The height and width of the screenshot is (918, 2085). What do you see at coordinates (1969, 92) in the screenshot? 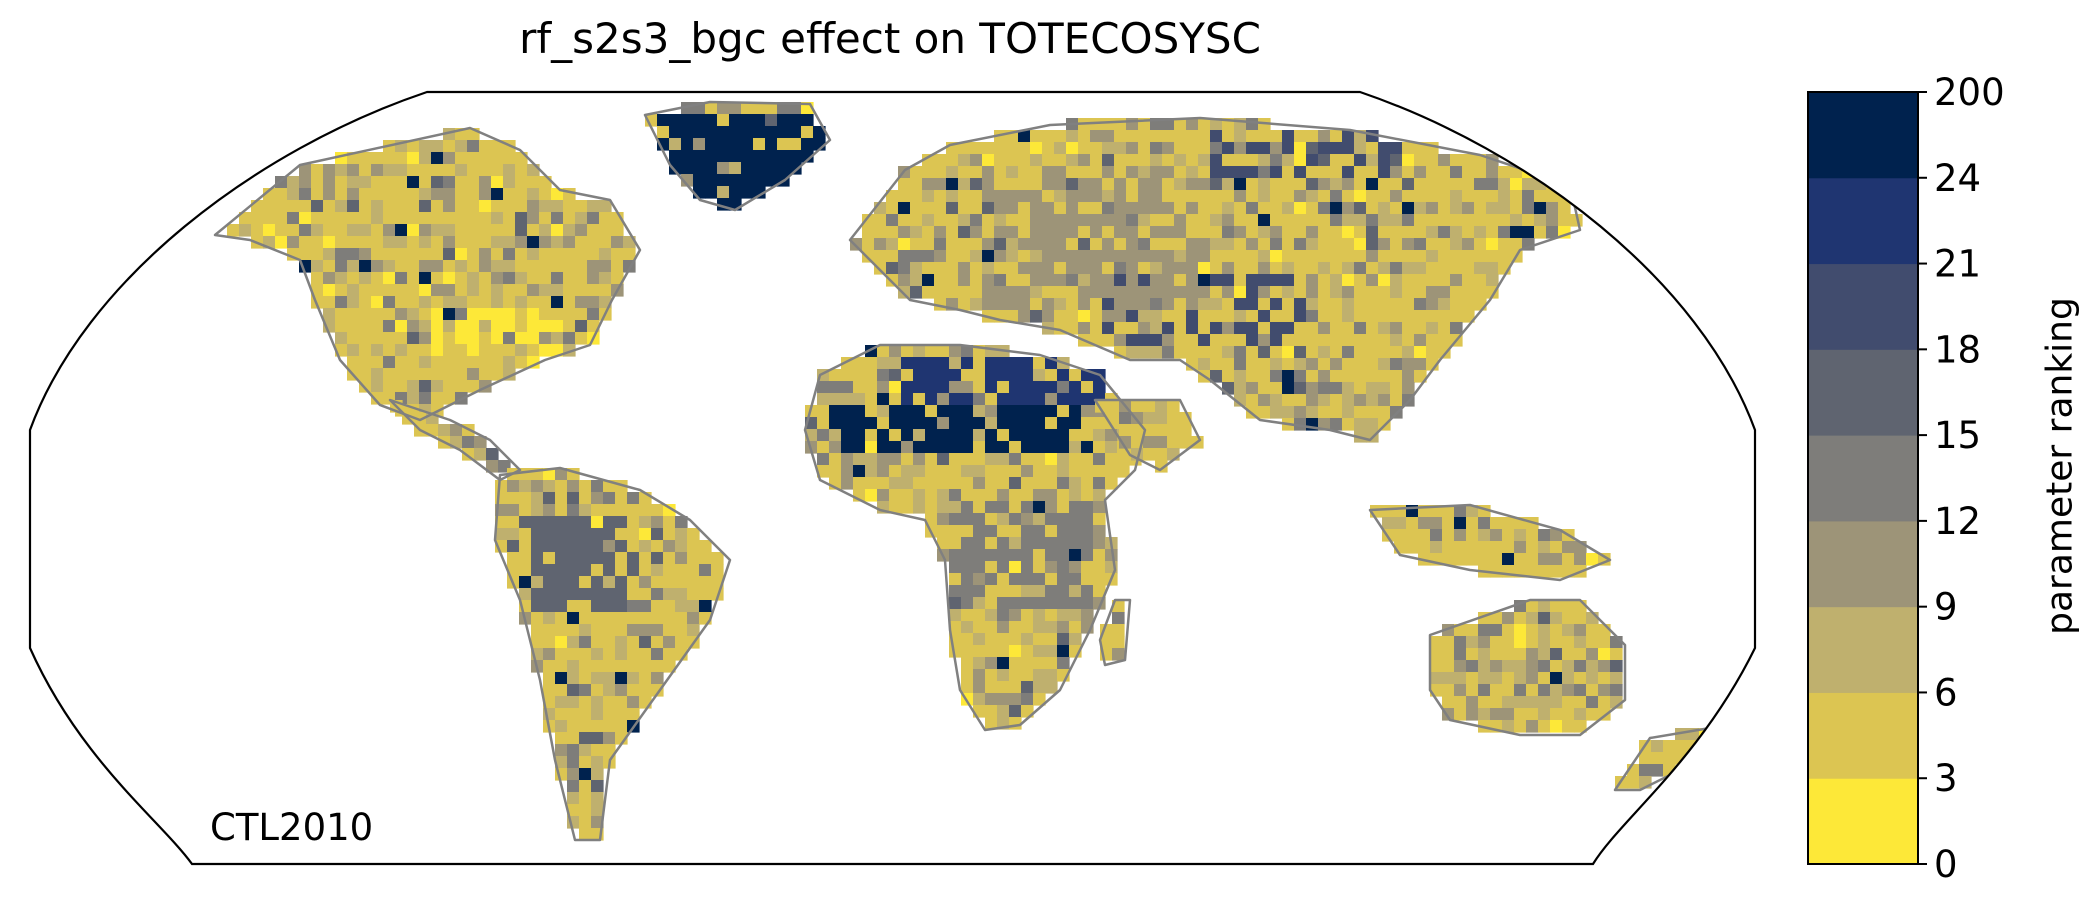
I see `colorbar-tick-label: 200` at bounding box center [1969, 92].